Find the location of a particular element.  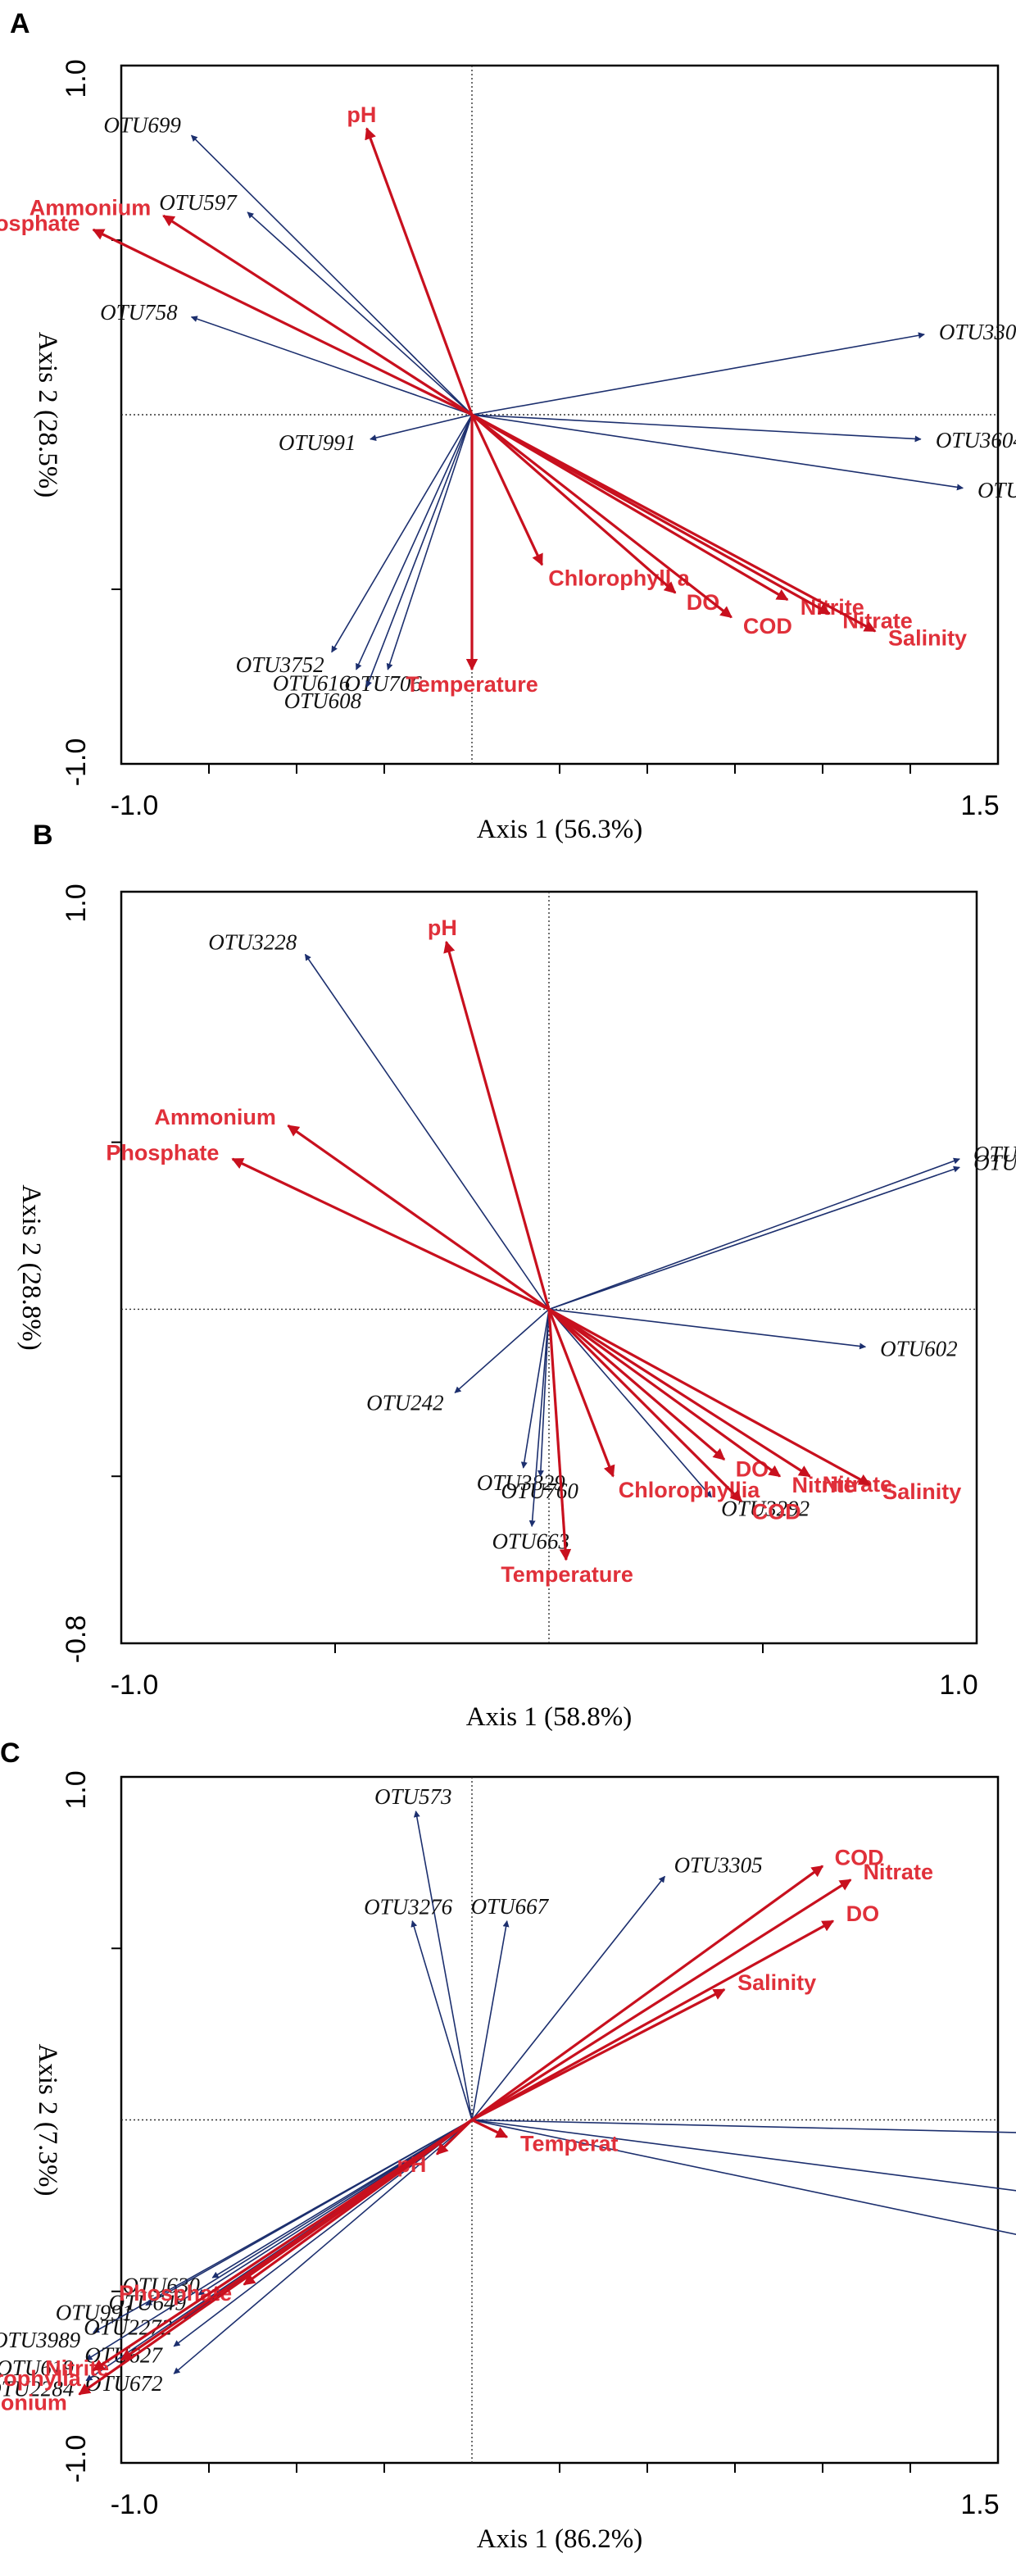

species-arrow-otu623 is located at coordinates (743, 2155).